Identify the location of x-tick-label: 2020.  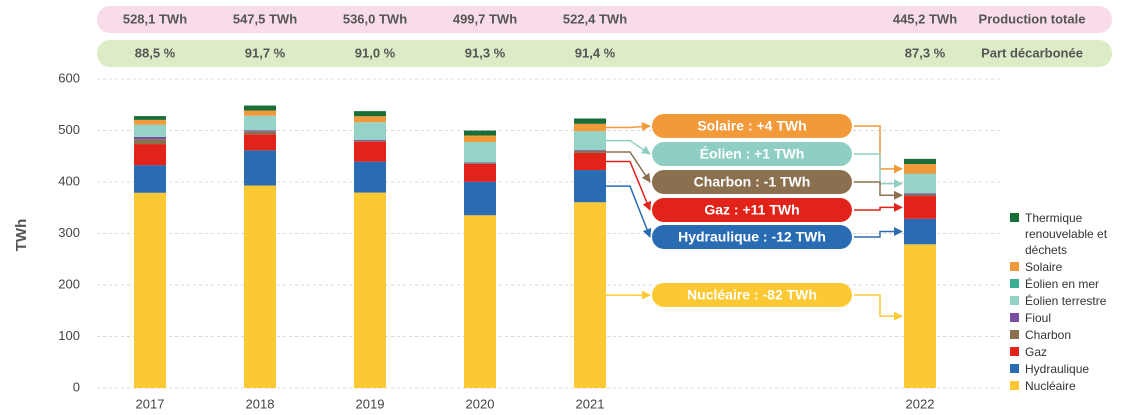
(480, 403).